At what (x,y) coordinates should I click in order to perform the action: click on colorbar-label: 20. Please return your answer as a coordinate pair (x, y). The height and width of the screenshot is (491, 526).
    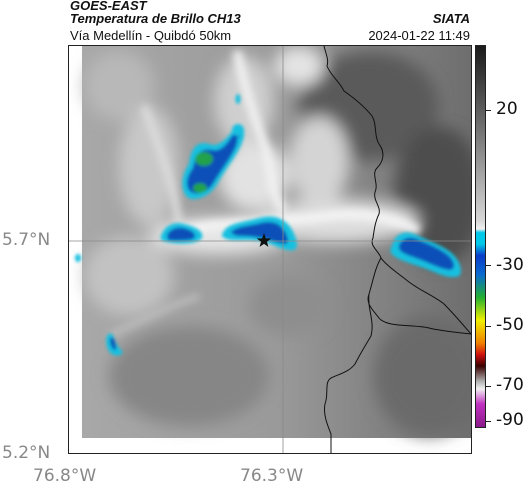
    Looking at the image, I should click on (507, 109).